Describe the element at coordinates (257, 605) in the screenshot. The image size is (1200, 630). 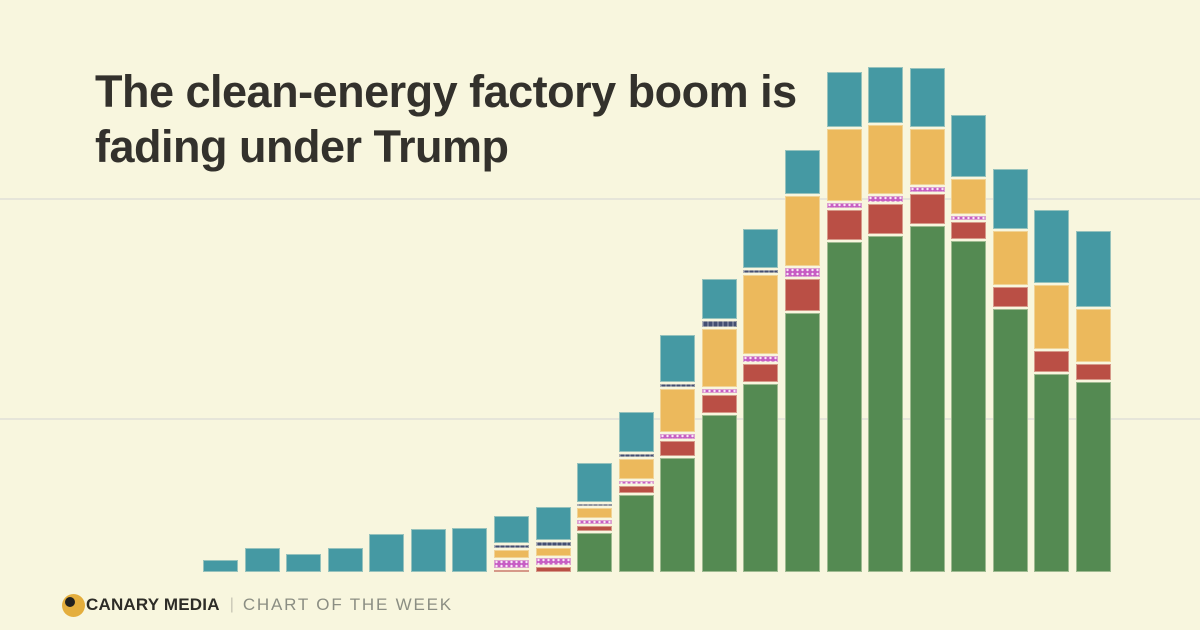
I see `footer: CANARY MEDIA | CHART OF THE WEEK` at that location.